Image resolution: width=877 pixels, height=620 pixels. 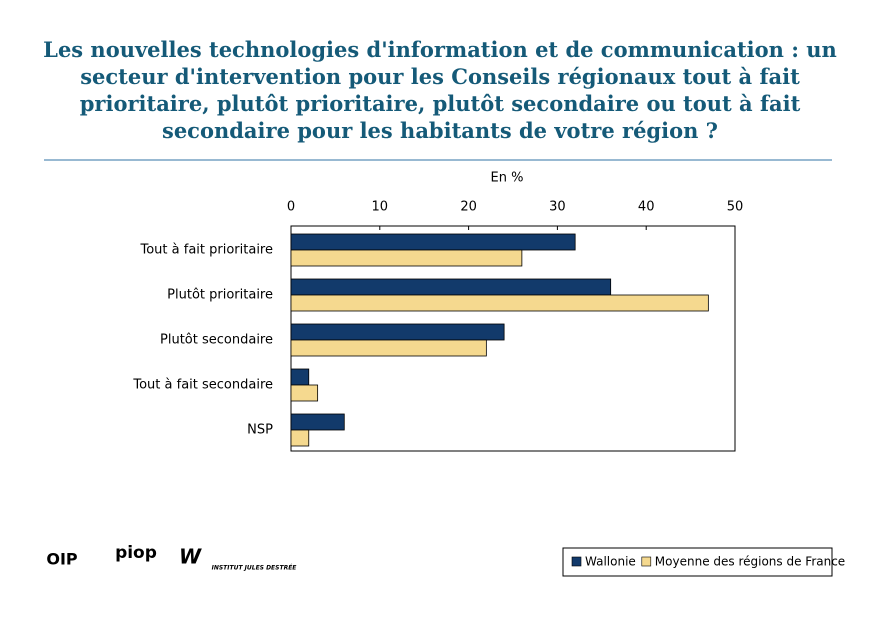 I want to click on y-tick-label: NSP, so click(x=260, y=430).